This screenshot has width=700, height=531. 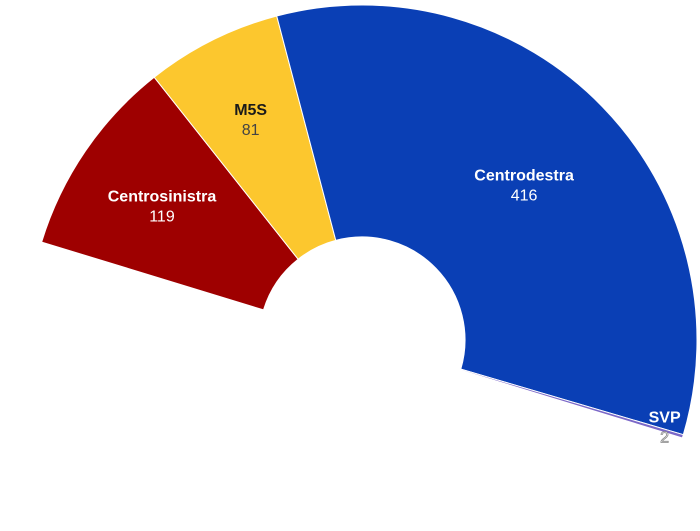 What do you see at coordinates (571, 403) in the screenshot?
I see `slice-svp` at bounding box center [571, 403].